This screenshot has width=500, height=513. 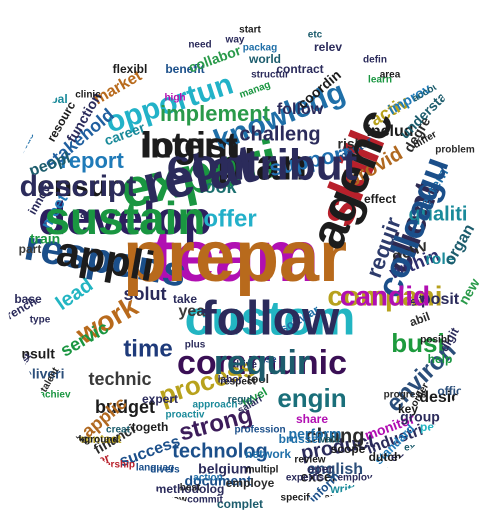 I want to click on word-follow-51: follow, so click(x=300, y=109).